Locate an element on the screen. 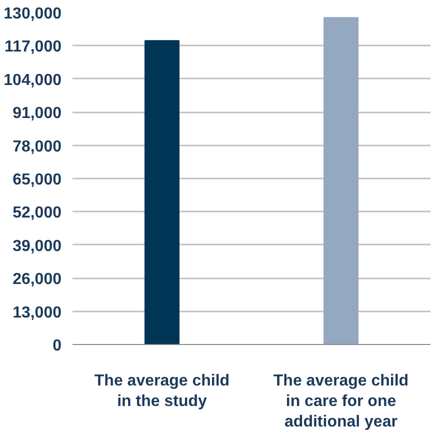 The image size is (432, 433). y-tick-label: 13,000 is located at coordinates (37, 313).